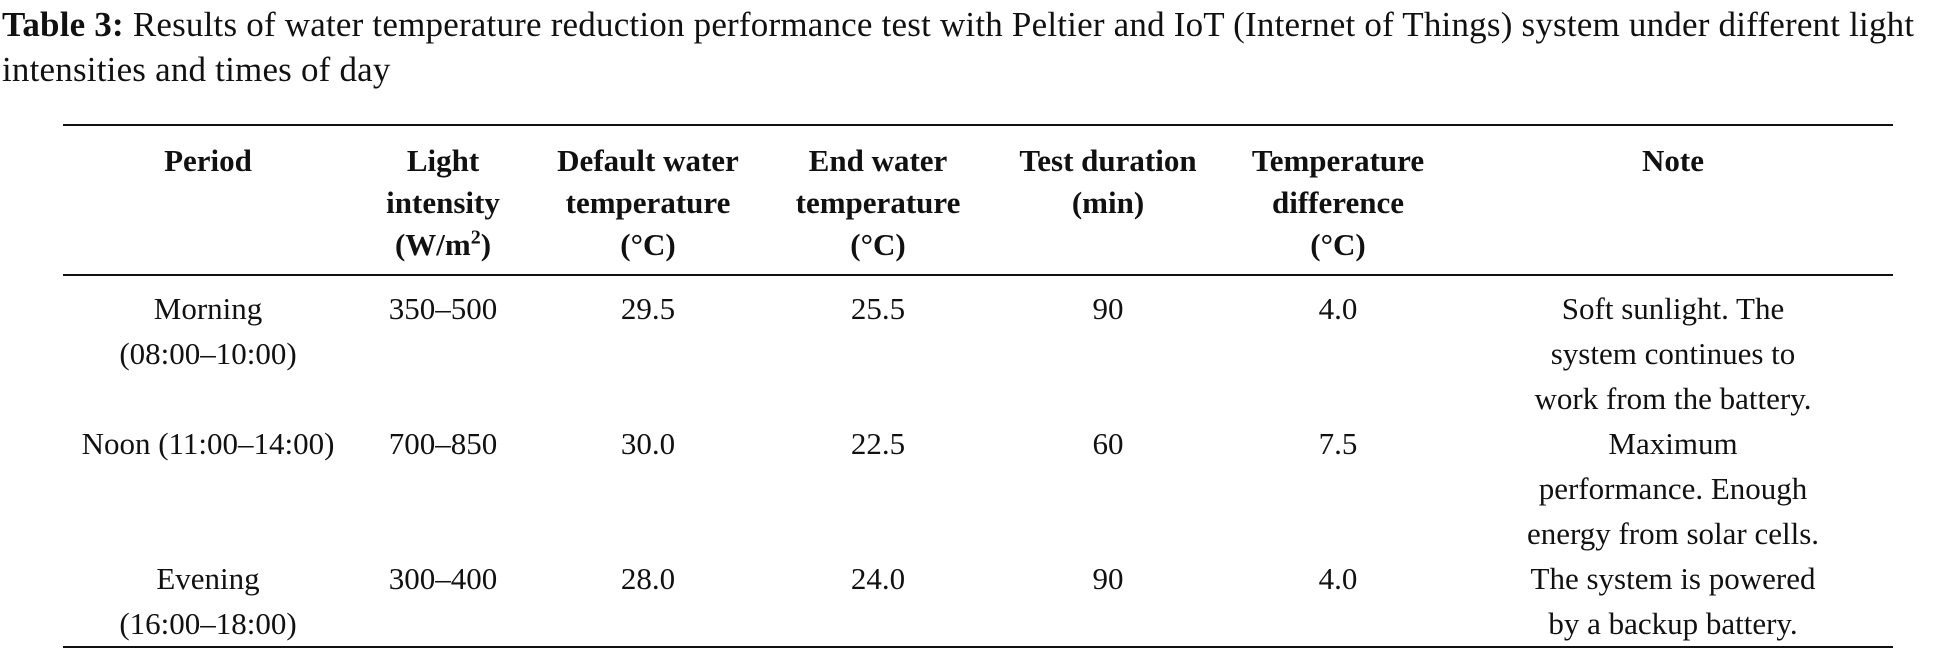  Describe the element at coordinates (878, 308) in the screenshot. I see `cell-end-temperature: 25.5` at that location.